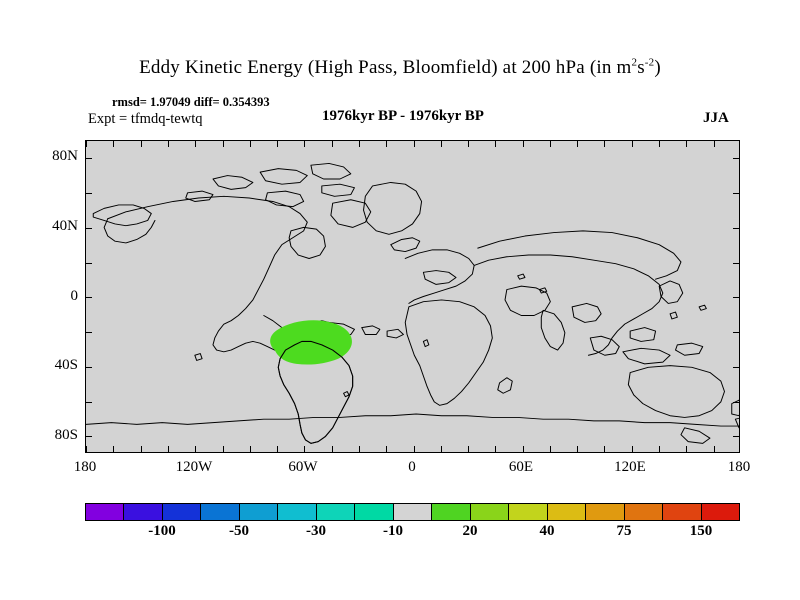 The height and width of the screenshot is (600, 800). I want to click on shaded-anomaly-region, so click(311, 342).